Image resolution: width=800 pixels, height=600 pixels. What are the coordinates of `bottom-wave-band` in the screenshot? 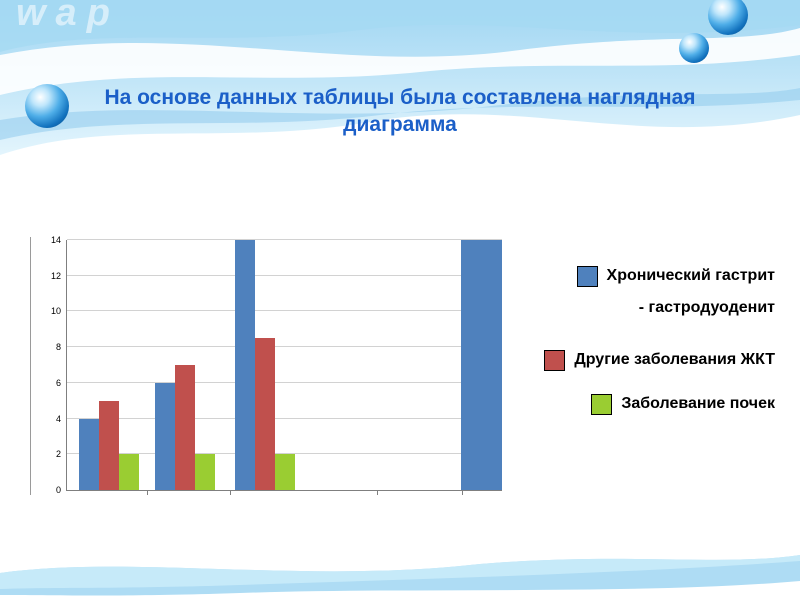 It's located at (400, 575).